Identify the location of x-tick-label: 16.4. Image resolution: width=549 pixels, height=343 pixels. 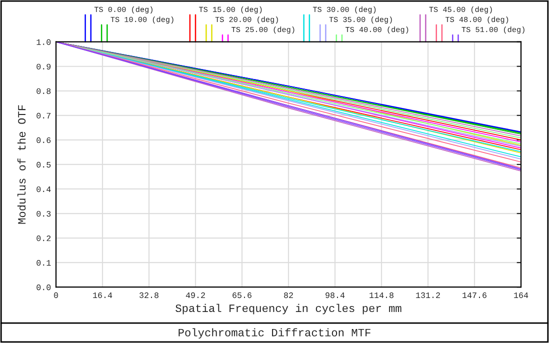
(102, 295).